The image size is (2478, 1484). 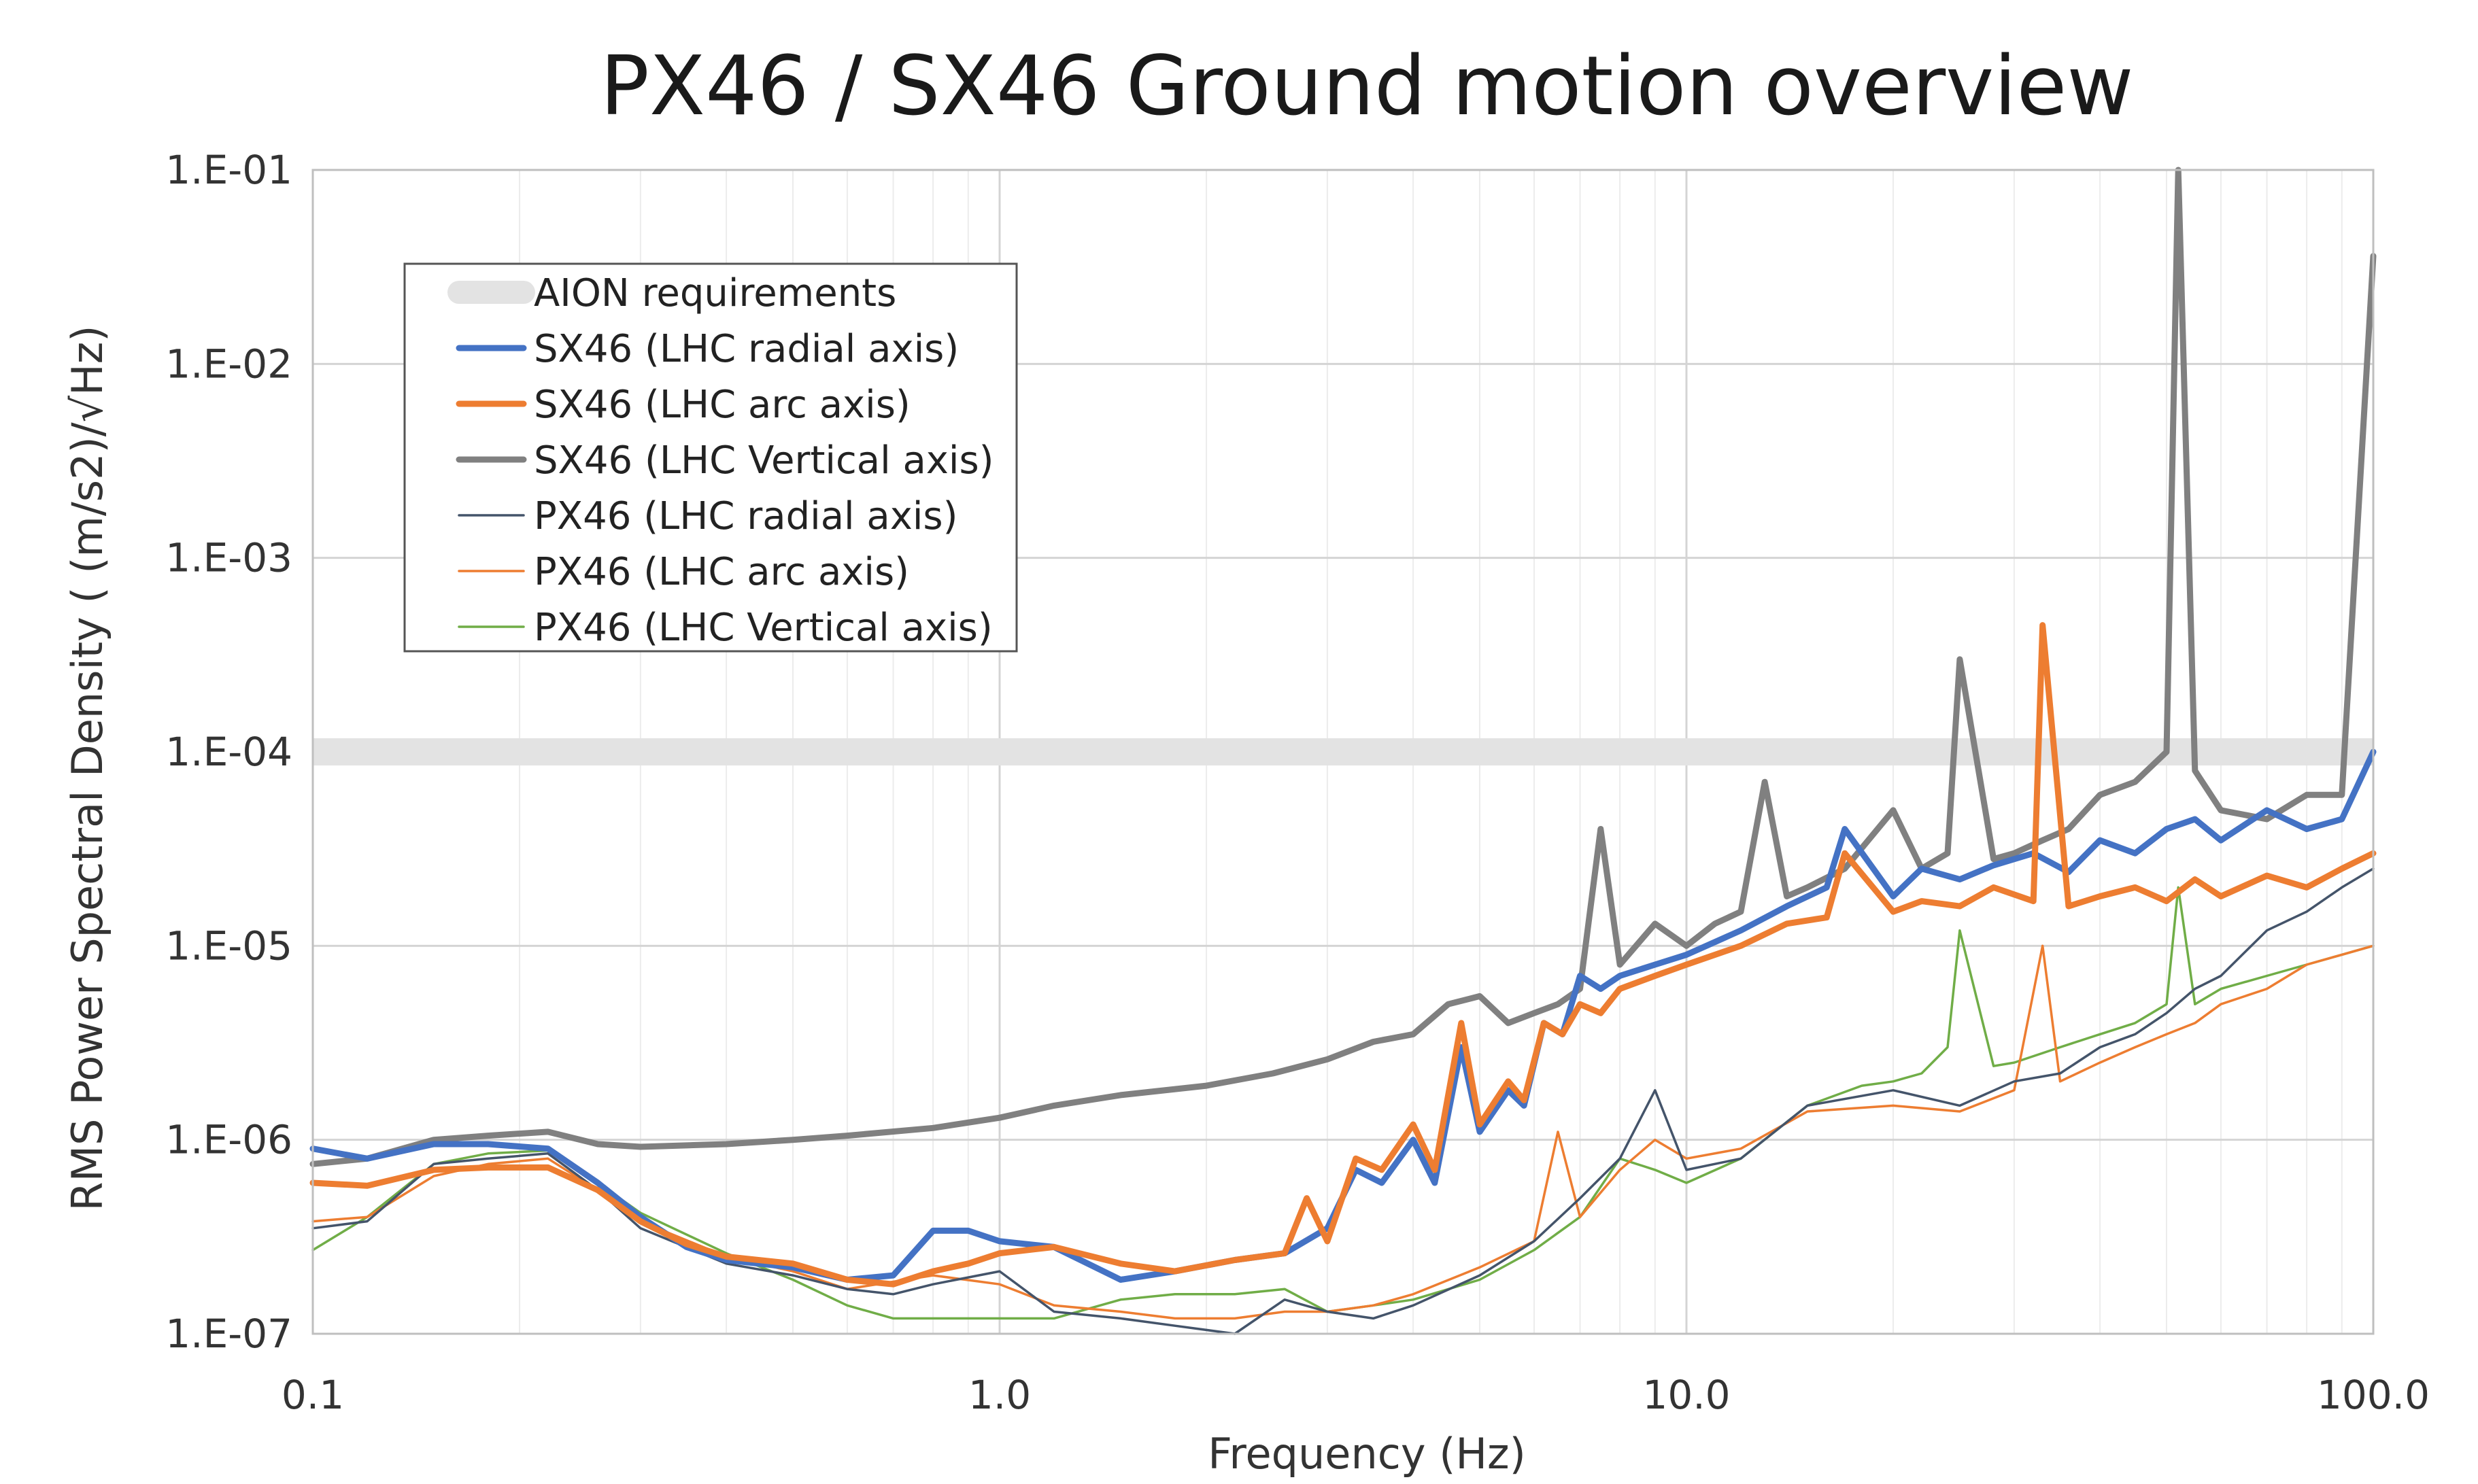 What do you see at coordinates (2373, 1395) in the screenshot?
I see `x-tick-label: 100.0` at bounding box center [2373, 1395].